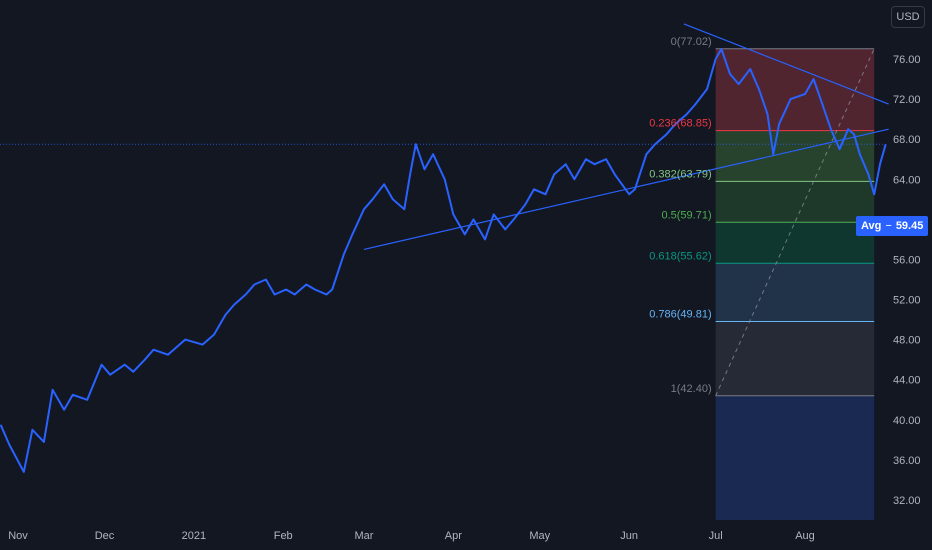 This screenshot has height=550, width=932. Describe the element at coordinates (907, 100) in the screenshot. I see `y-tick-label: 72.00` at that location.